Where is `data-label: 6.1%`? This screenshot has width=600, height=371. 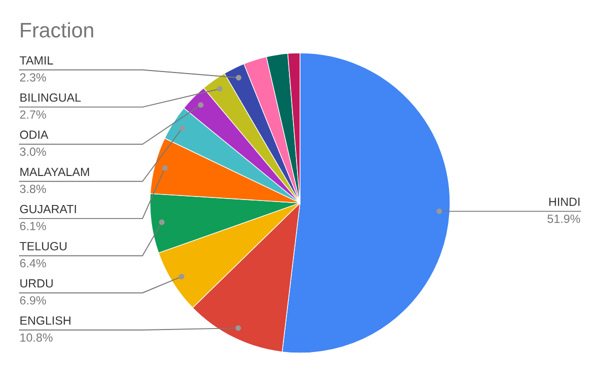 data-label: 6.1% is located at coordinates (33, 226).